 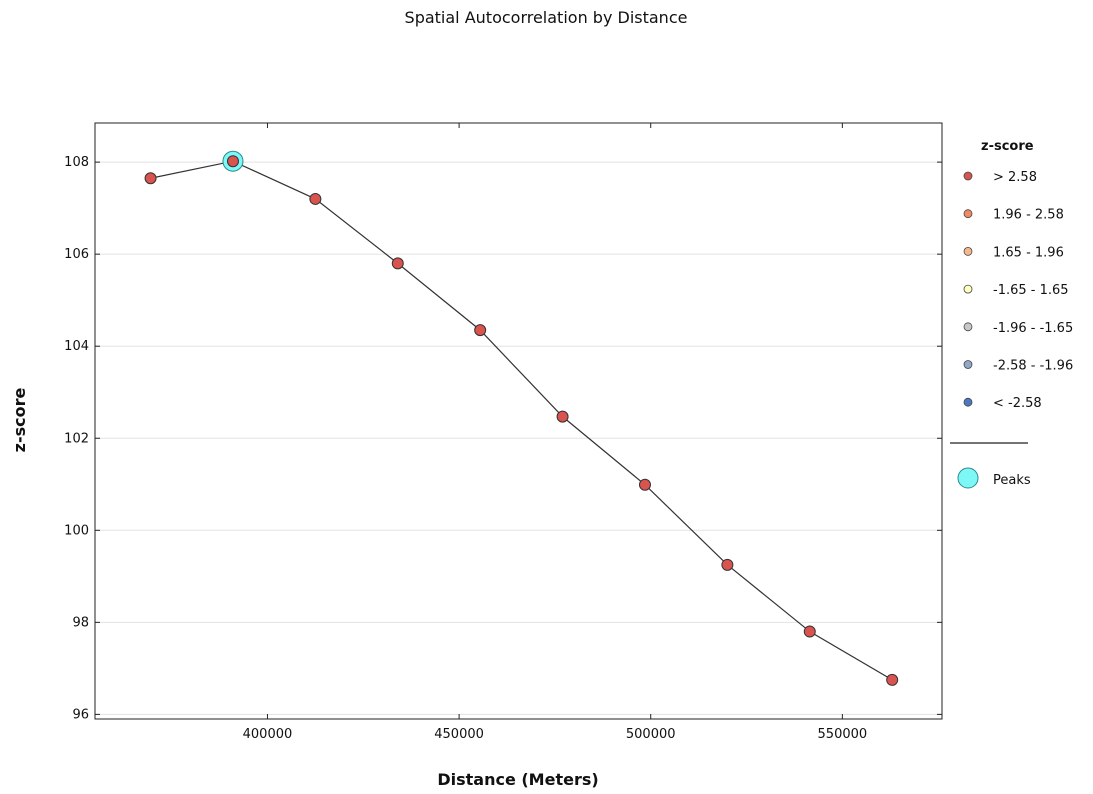 What do you see at coordinates (546, 17) in the screenshot?
I see `chart-title: Spatial Autocorrelation by Distance` at bounding box center [546, 17].